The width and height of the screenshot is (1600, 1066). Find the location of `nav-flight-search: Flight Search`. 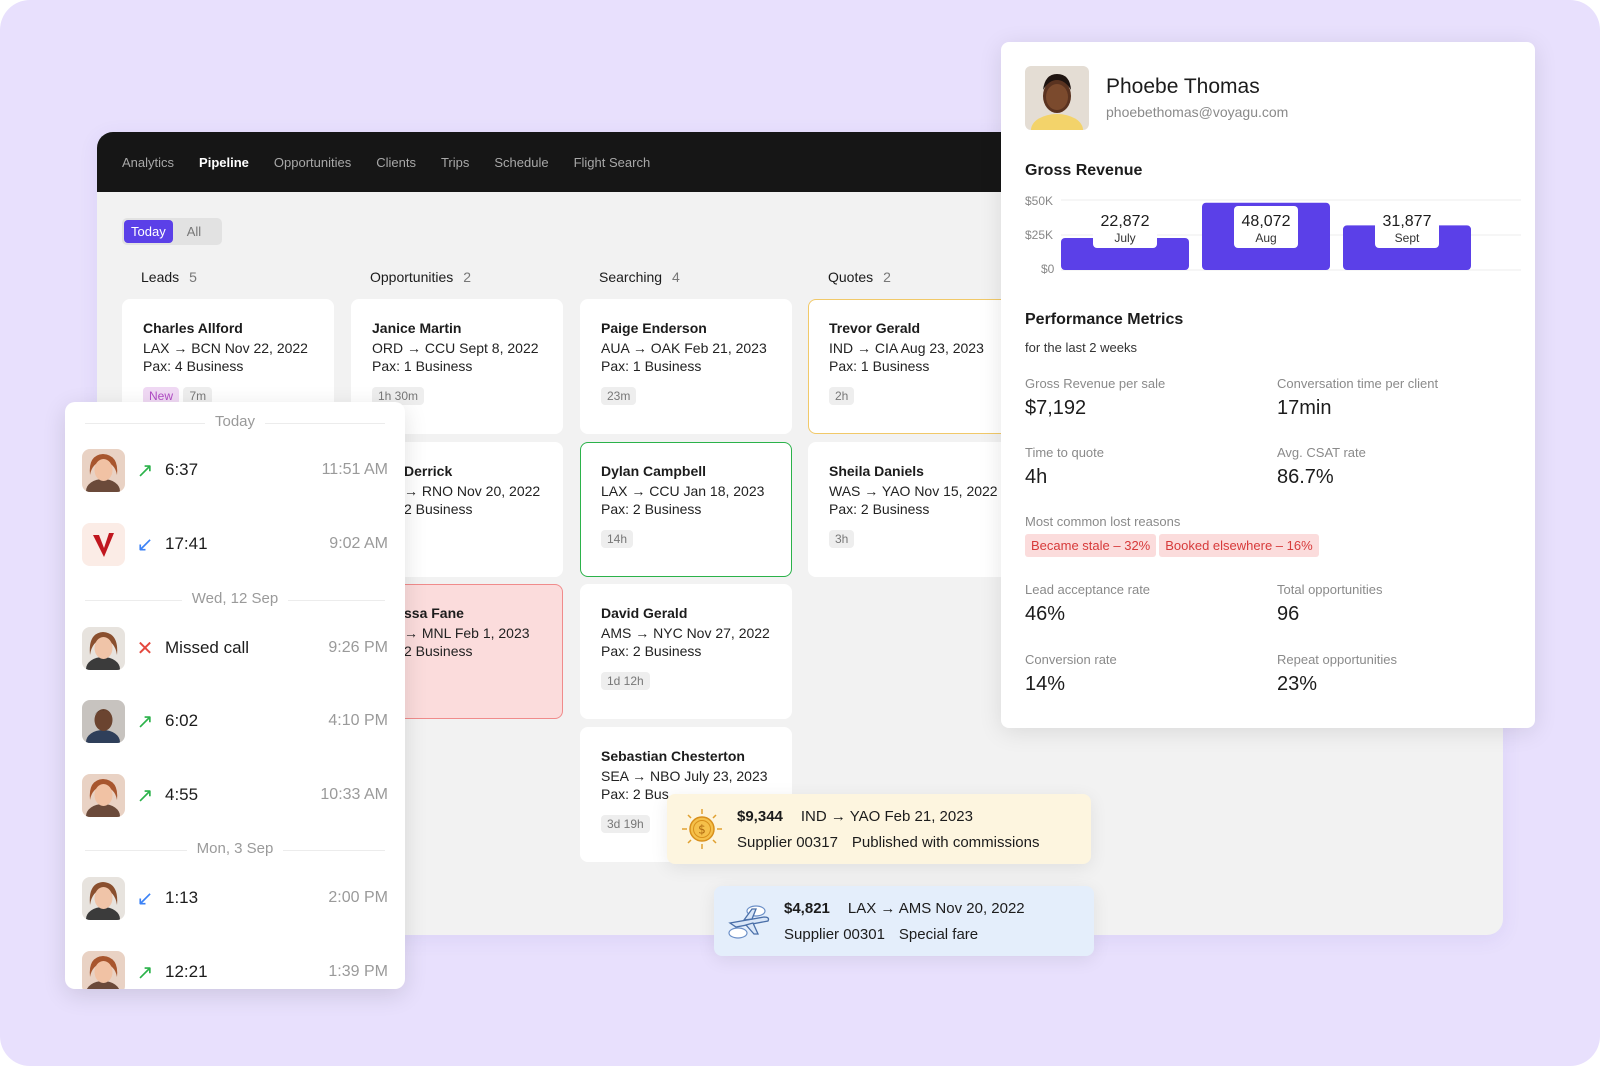

nav-flight-search: Flight Search is located at coordinates (612, 162).